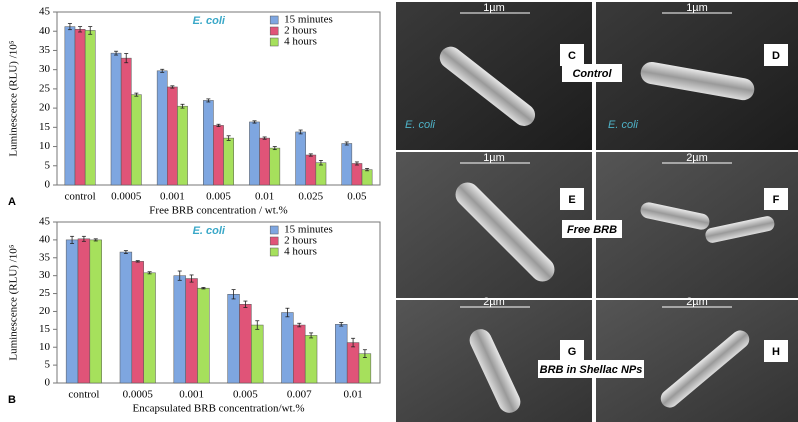  What do you see at coordinates (572, 56) in the screenshot?
I see `panel-letter: C` at bounding box center [572, 56].